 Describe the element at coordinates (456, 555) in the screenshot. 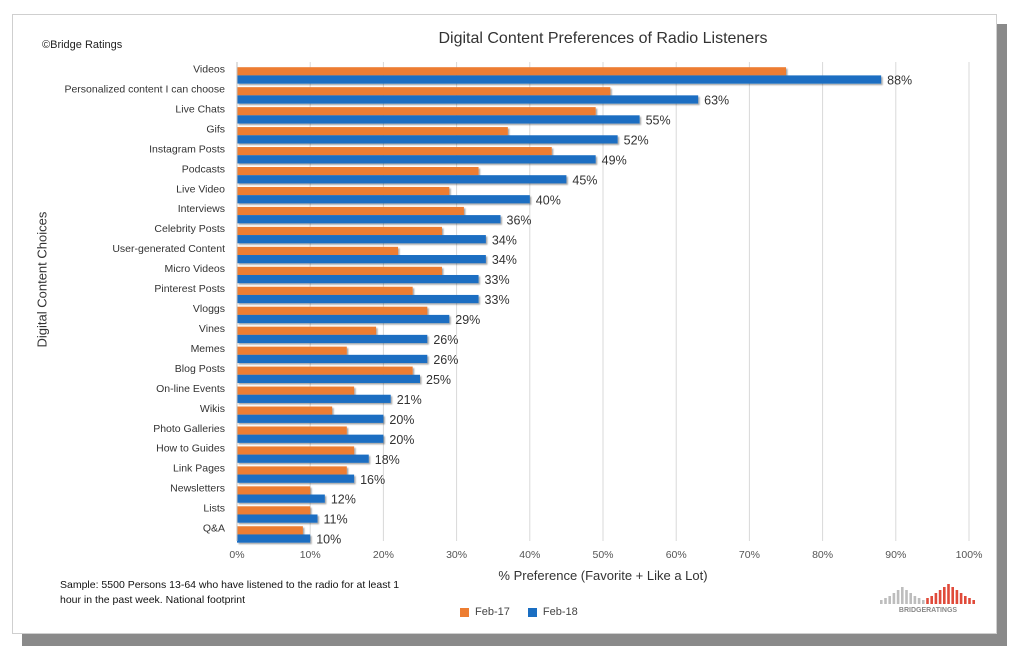

I see `x-tick-label: 30%` at that location.